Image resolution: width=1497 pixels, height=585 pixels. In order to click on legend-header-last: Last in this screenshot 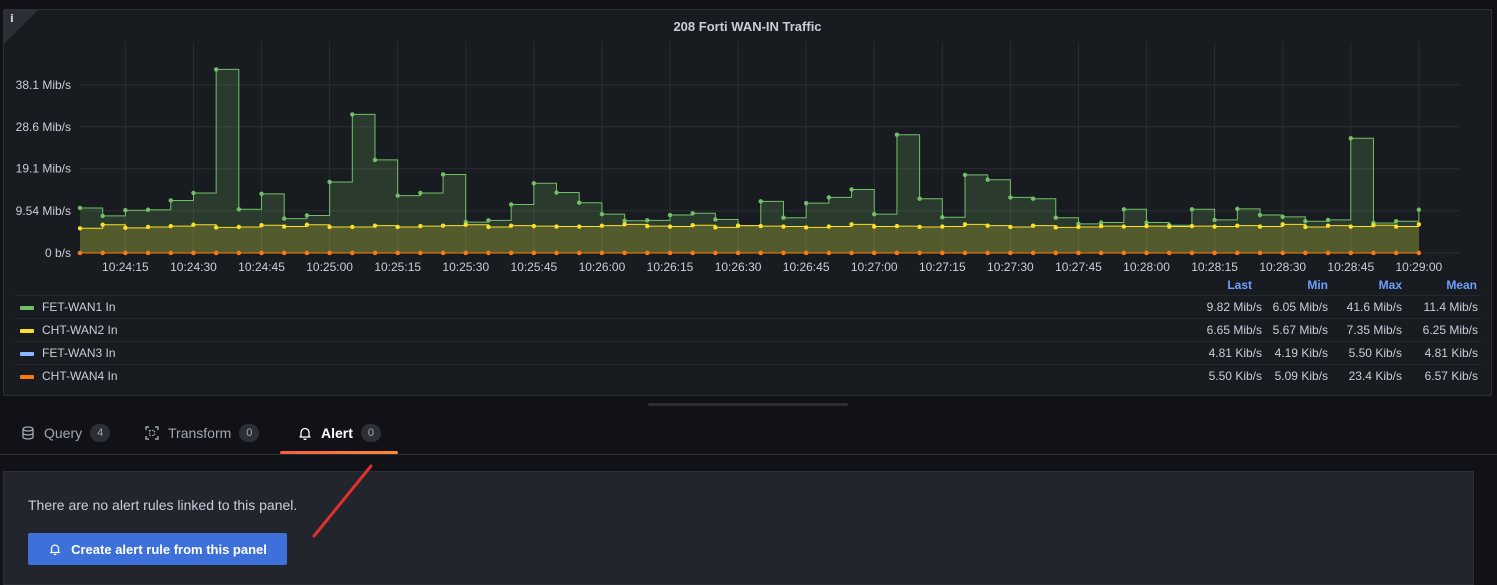, I will do `click(1239, 285)`.